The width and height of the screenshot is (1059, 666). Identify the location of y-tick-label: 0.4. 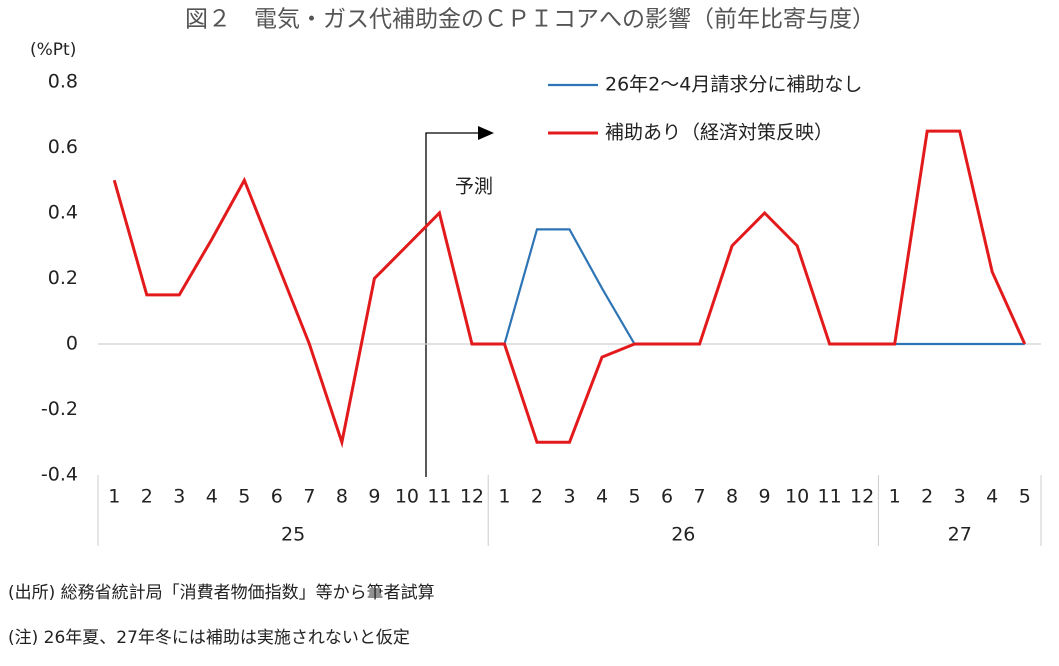
(63, 213).